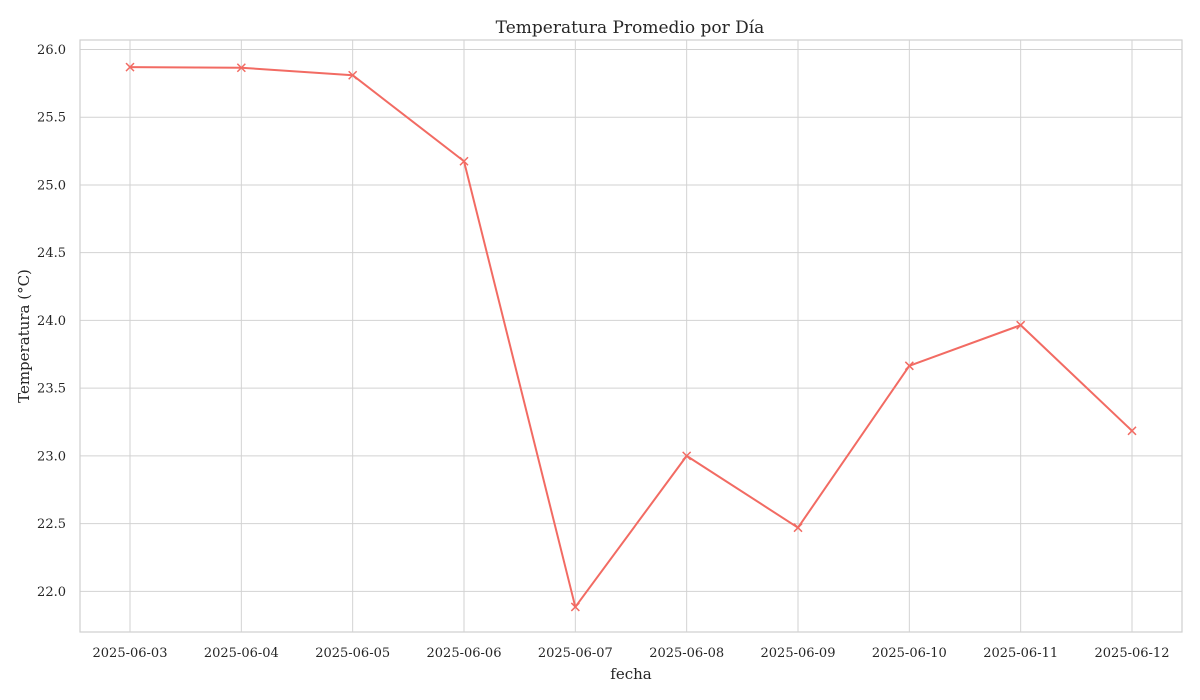  I want to click on y-axis-label: Temperatura (°C), so click(24, 336).